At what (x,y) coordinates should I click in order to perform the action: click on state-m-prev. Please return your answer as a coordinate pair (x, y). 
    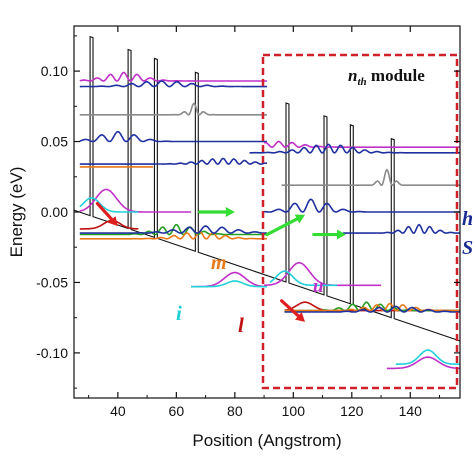
    Looking at the image, I should click on (173, 235).